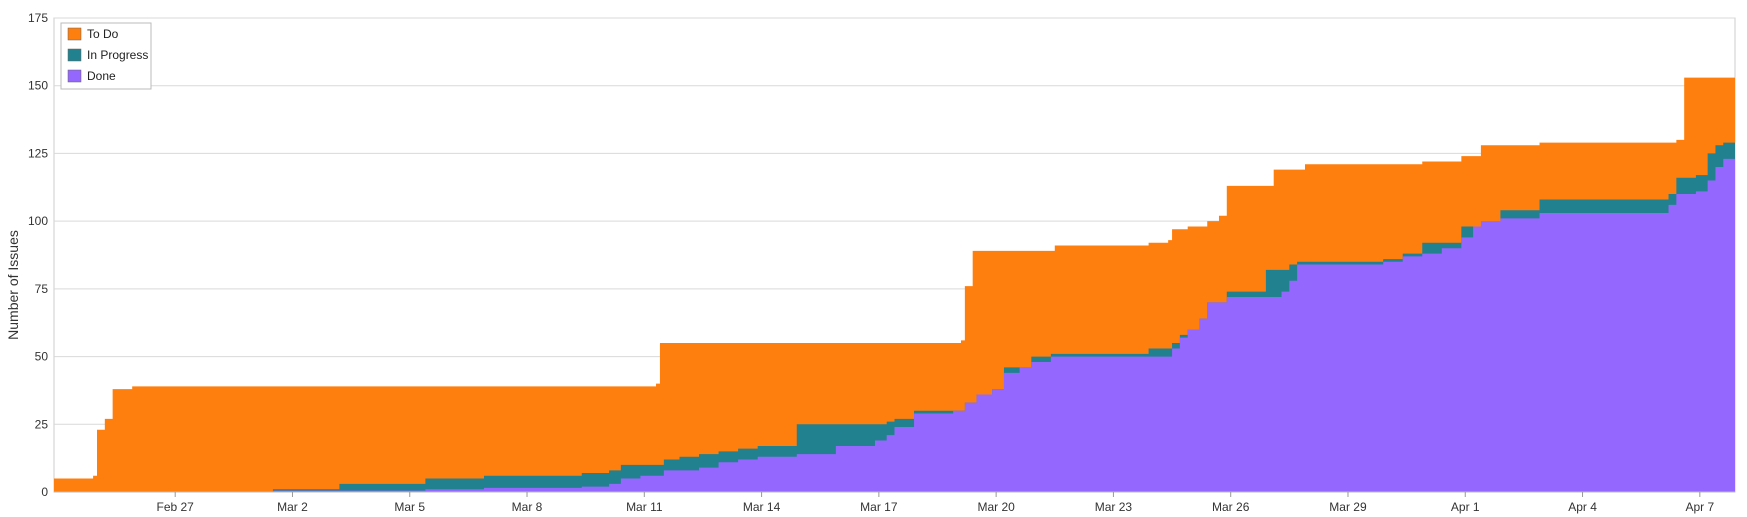 The image size is (1747, 517). I want to click on legend-label-done: Done, so click(101, 76).